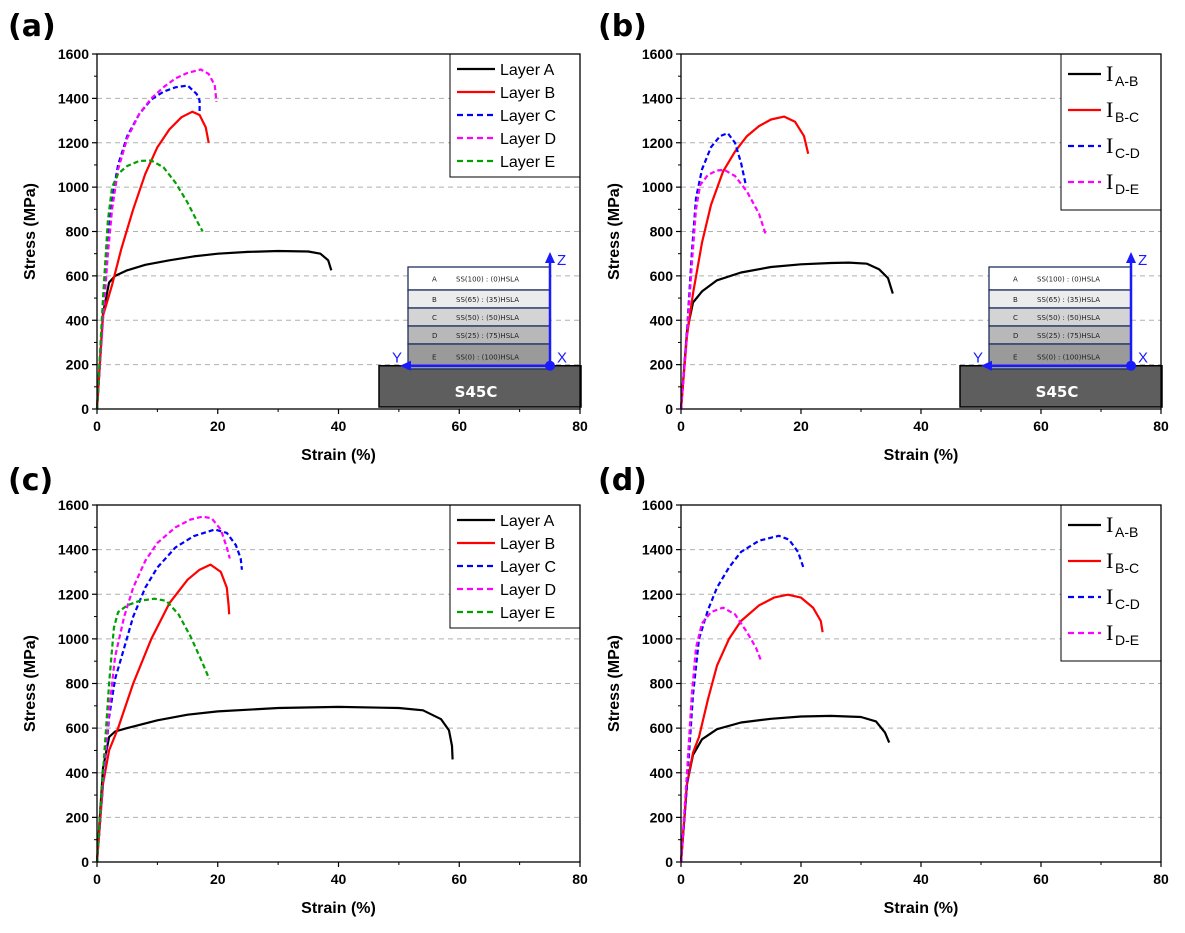 The width and height of the screenshot is (1185, 933). What do you see at coordinates (487, 318) in the screenshot?
I see `layer-composition: SS(50) : (50)HSLA` at bounding box center [487, 318].